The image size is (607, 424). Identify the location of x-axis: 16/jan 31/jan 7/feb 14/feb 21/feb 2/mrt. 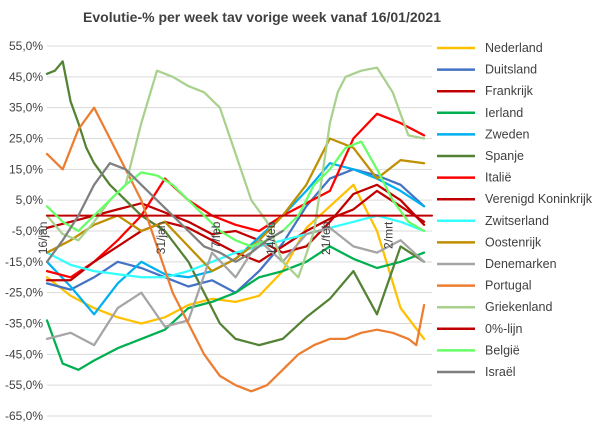
(216, 238).